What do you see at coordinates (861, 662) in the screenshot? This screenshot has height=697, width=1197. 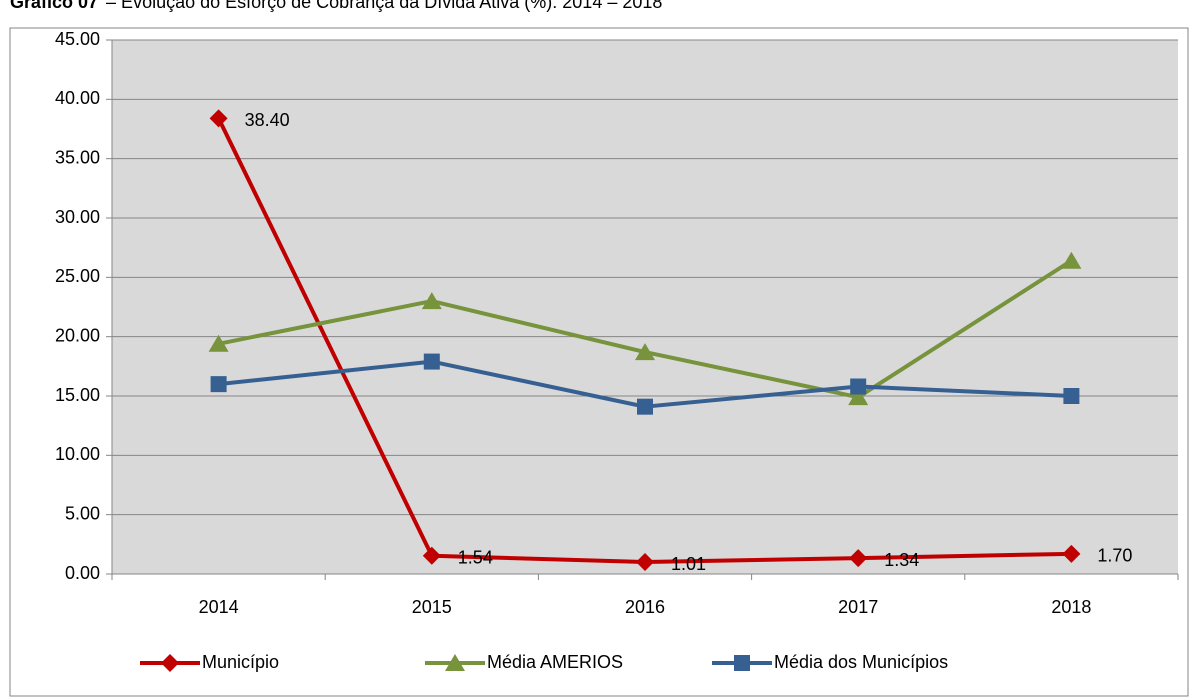 I see `legend-label: Média dos Municípios` at bounding box center [861, 662].